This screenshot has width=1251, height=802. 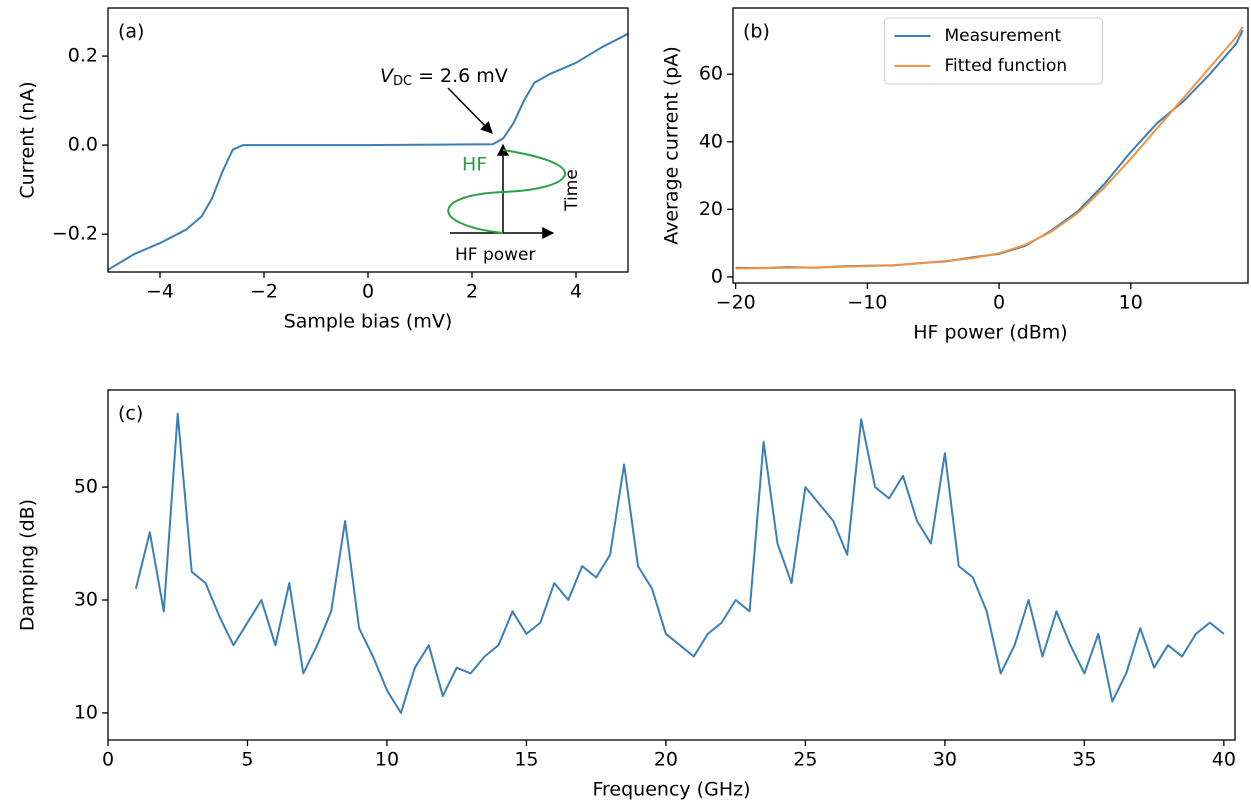 What do you see at coordinates (671, 790) in the screenshot?
I see `x-axis-label: Frequency (GHz)` at bounding box center [671, 790].